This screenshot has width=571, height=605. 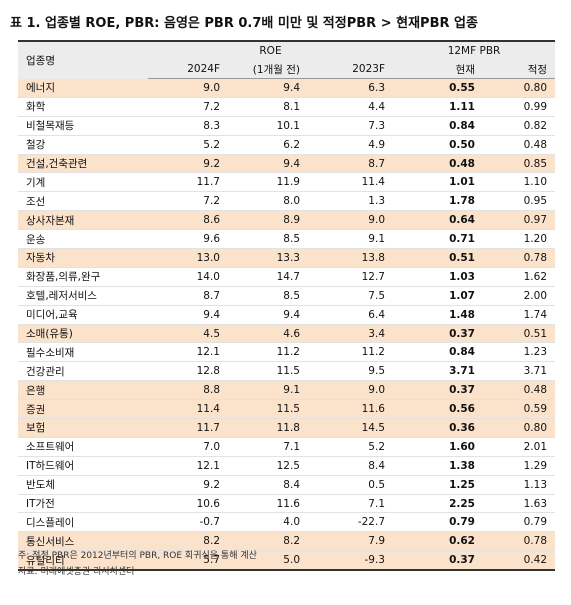 What do you see at coordinates (350, 258) in the screenshot?
I see `cell: 13.8` at bounding box center [350, 258].